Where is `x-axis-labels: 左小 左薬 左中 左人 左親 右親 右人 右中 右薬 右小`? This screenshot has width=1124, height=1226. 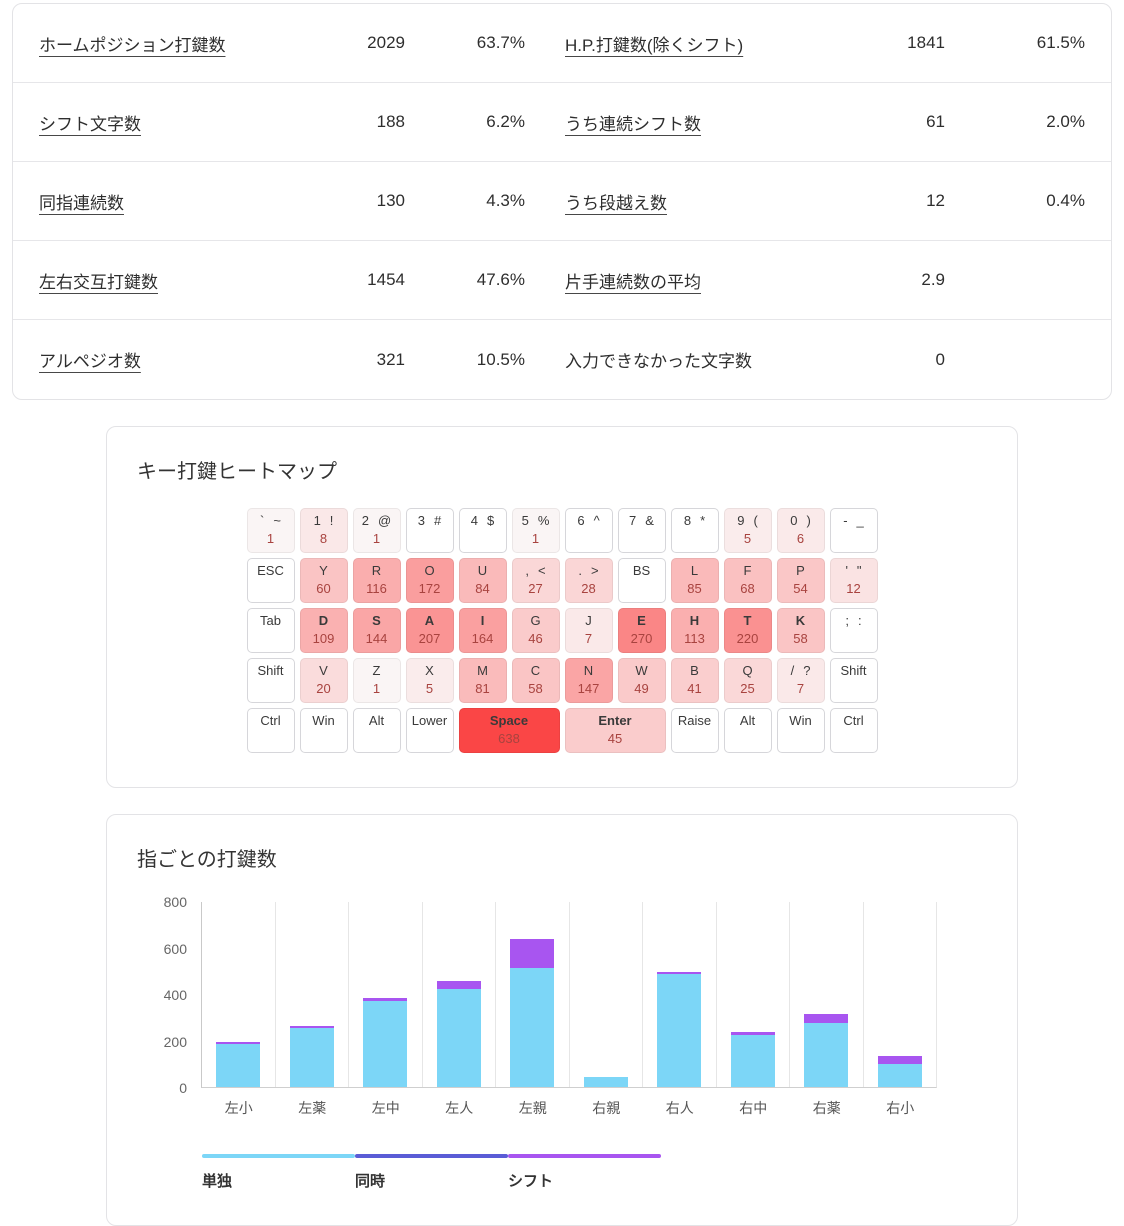
x-axis-labels: 左小 左薬 左中 左人 左親 右親 右人 右中 右薬 右小 is located at coordinates (569, 1108).